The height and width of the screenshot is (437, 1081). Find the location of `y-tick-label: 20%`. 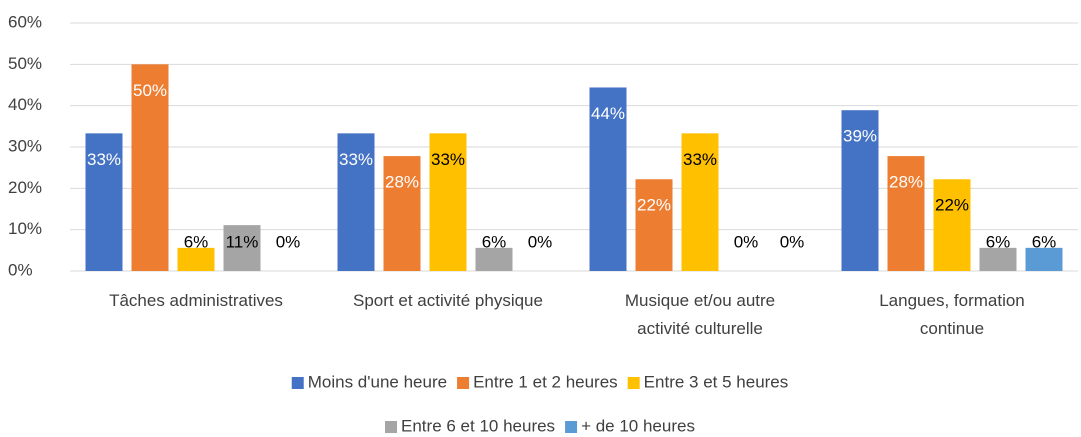

y-tick-label: 20% is located at coordinates (25, 187).